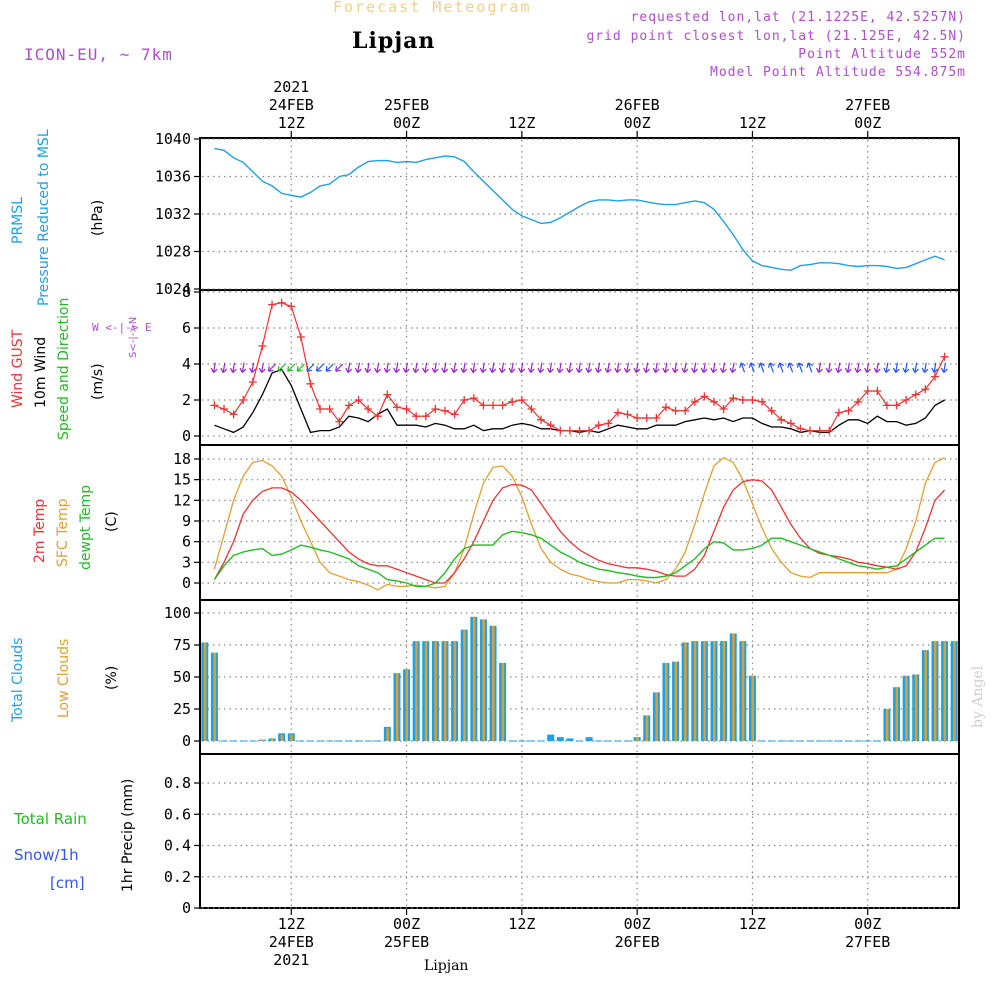 The height and width of the screenshot is (1000, 1000). What do you see at coordinates (579, 531) in the screenshot?
I see `line-2m-temp` at bounding box center [579, 531].